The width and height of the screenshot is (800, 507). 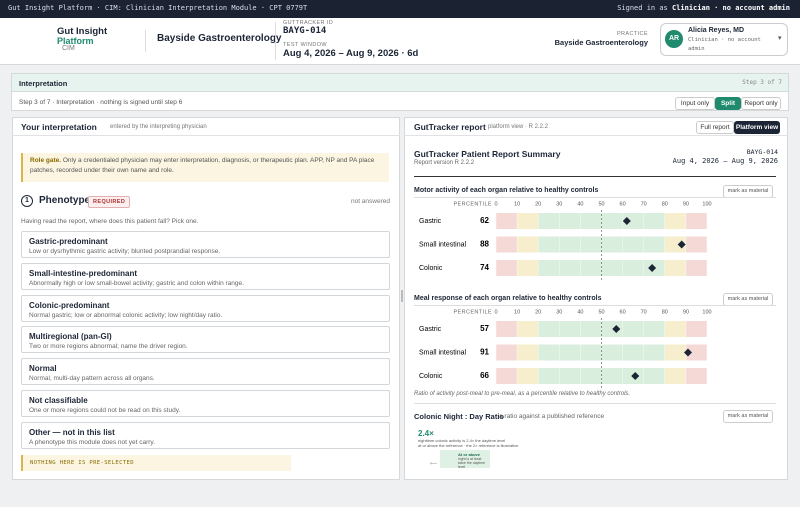 I want to click on ratio-value: 2.4×, so click(x=426, y=433).